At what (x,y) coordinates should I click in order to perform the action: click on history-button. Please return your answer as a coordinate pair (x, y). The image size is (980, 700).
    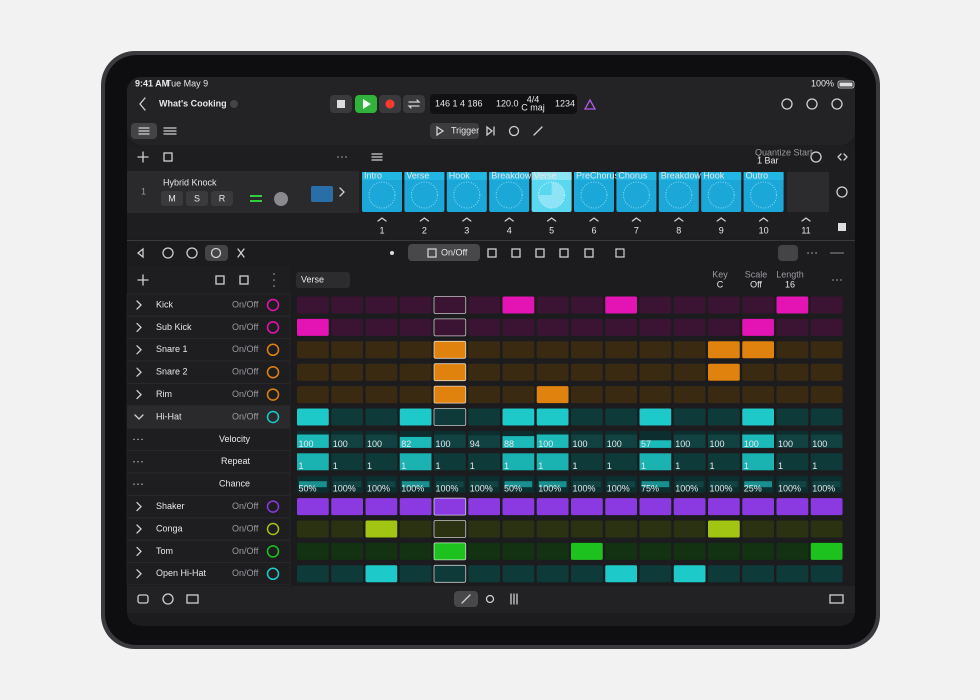
    Looking at the image, I should click on (787, 104).